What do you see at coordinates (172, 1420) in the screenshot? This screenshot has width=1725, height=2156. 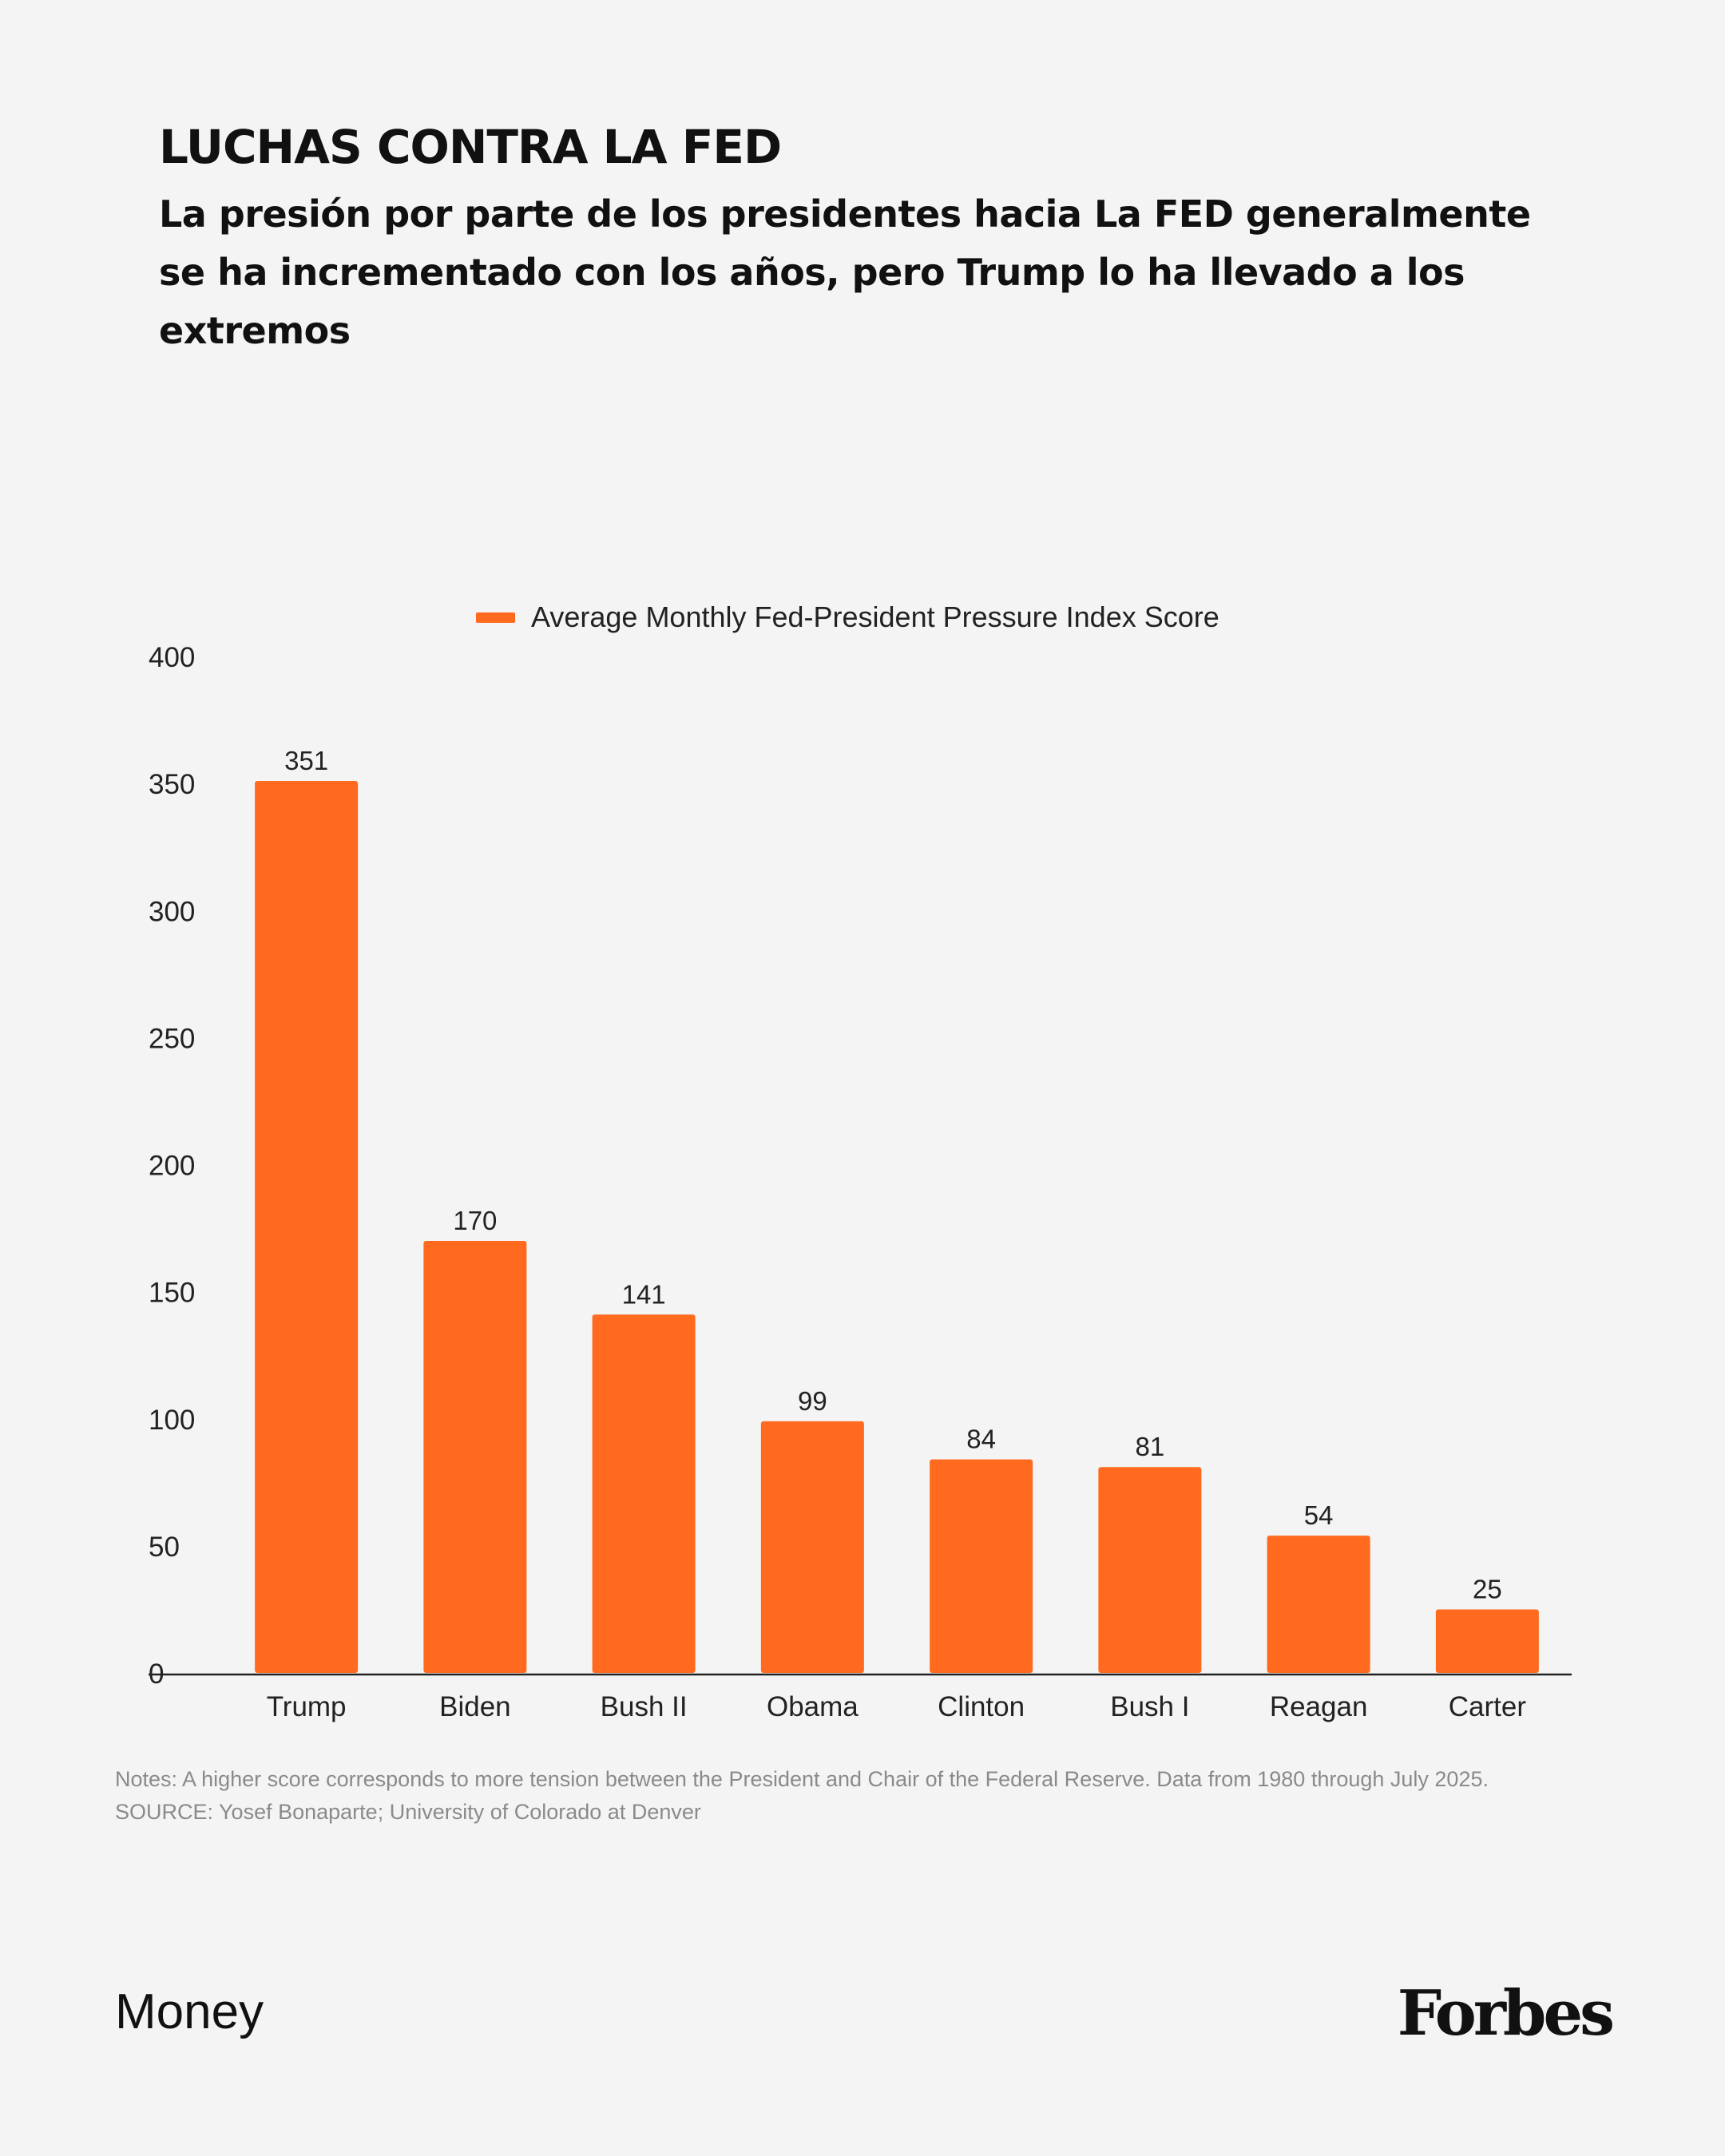 I see `y-tick-label: 100` at bounding box center [172, 1420].